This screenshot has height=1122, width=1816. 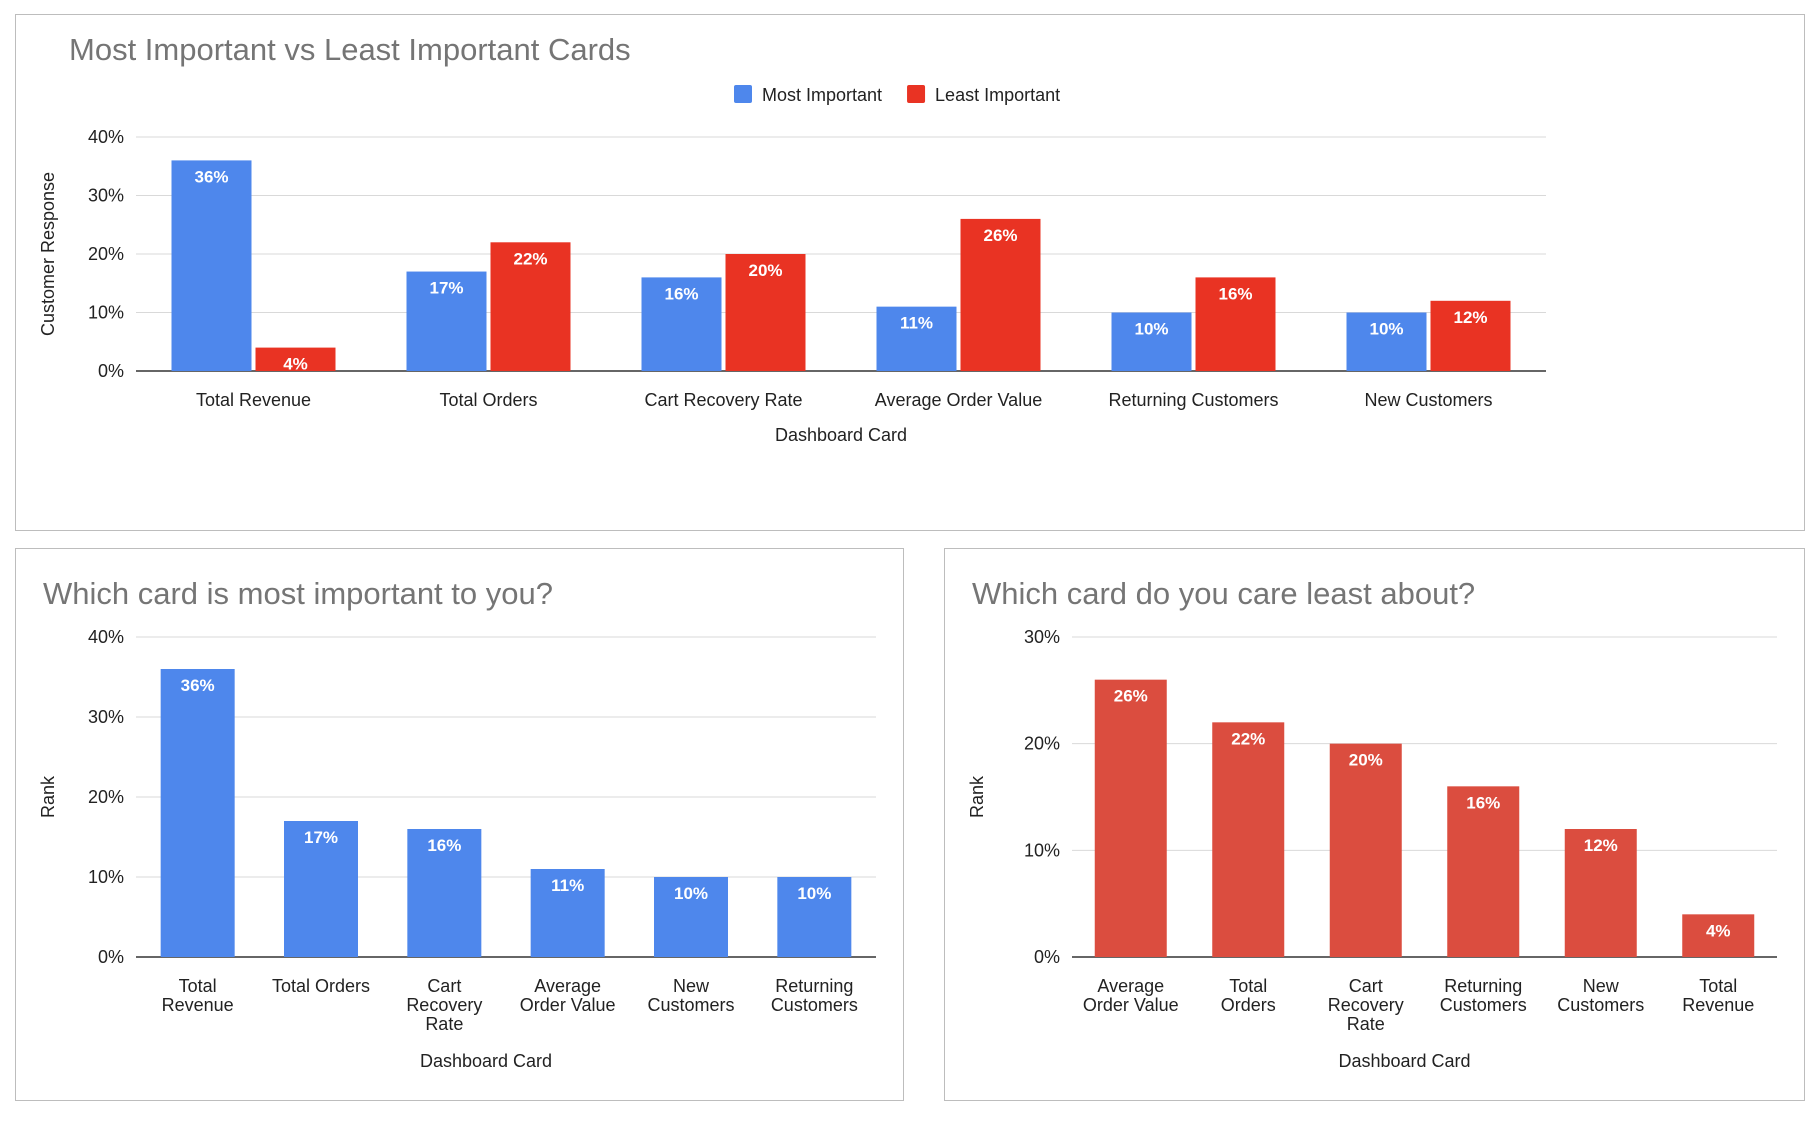 What do you see at coordinates (48, 254) in the screenshot?
I see `y-axis-title: Customer Response` at bounding box center [48, 254].